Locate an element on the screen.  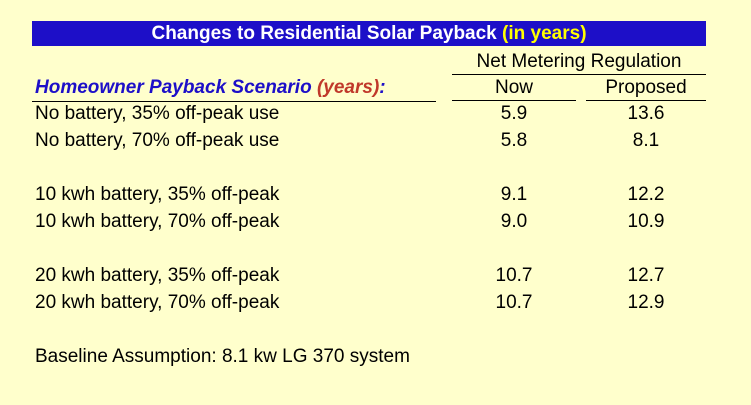
cell-proposed: 12.2 is located at coordinates (646, 194).